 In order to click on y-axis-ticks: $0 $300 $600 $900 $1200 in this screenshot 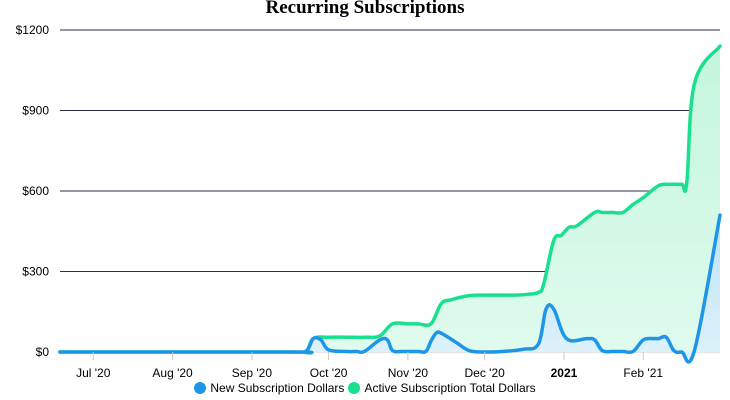, I will do `click(33, 191)`.